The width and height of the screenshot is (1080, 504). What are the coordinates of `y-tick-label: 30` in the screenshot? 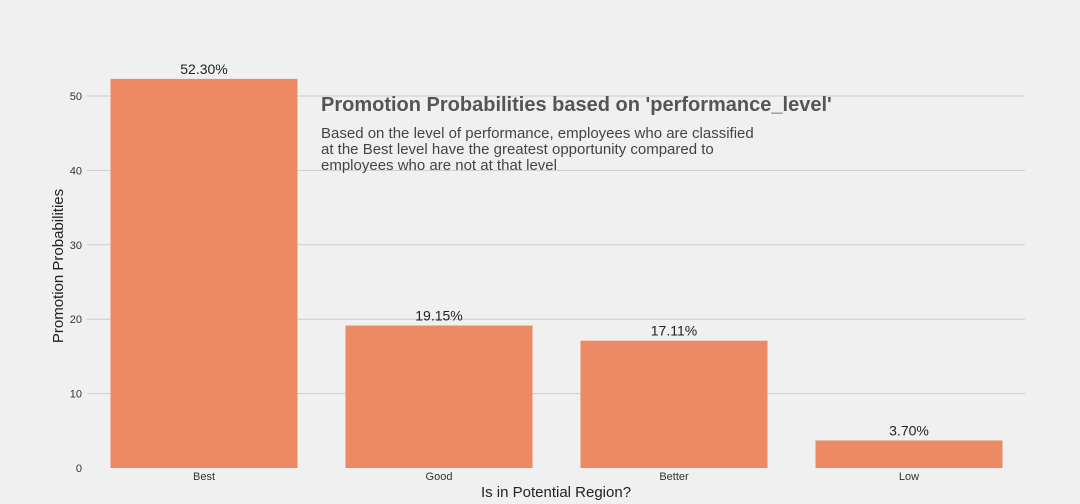 It's located at (76, 246).